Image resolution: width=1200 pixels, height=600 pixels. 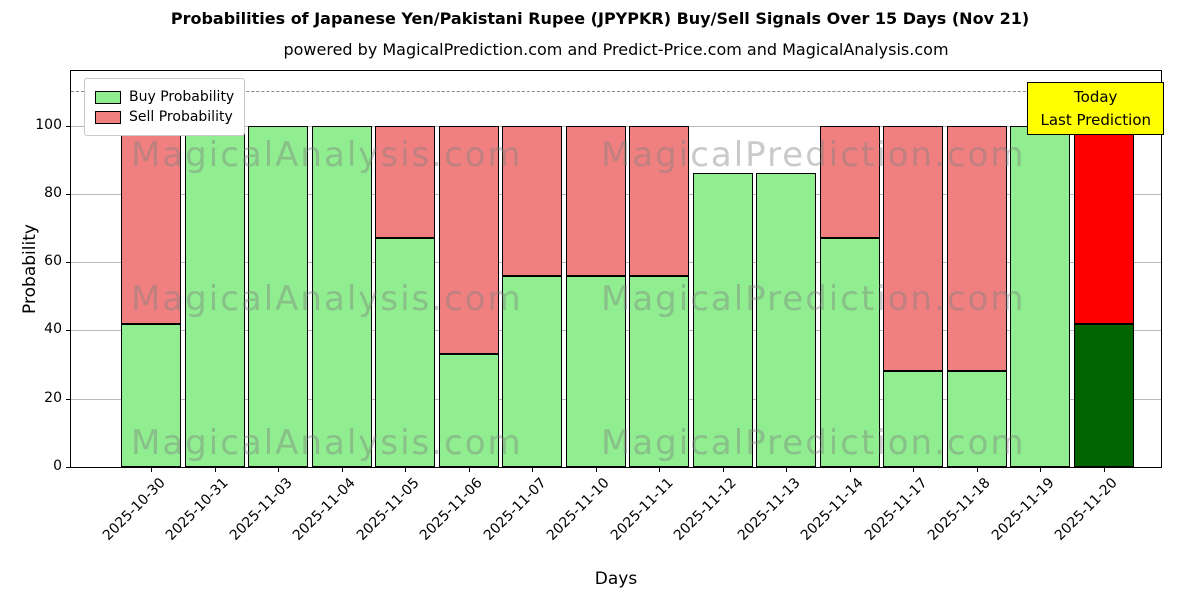 What do you see at coordinates (705, 509) in the screenshot?
I see `x-tick-label: 2025-11-12` at bounding box center [705, 509].